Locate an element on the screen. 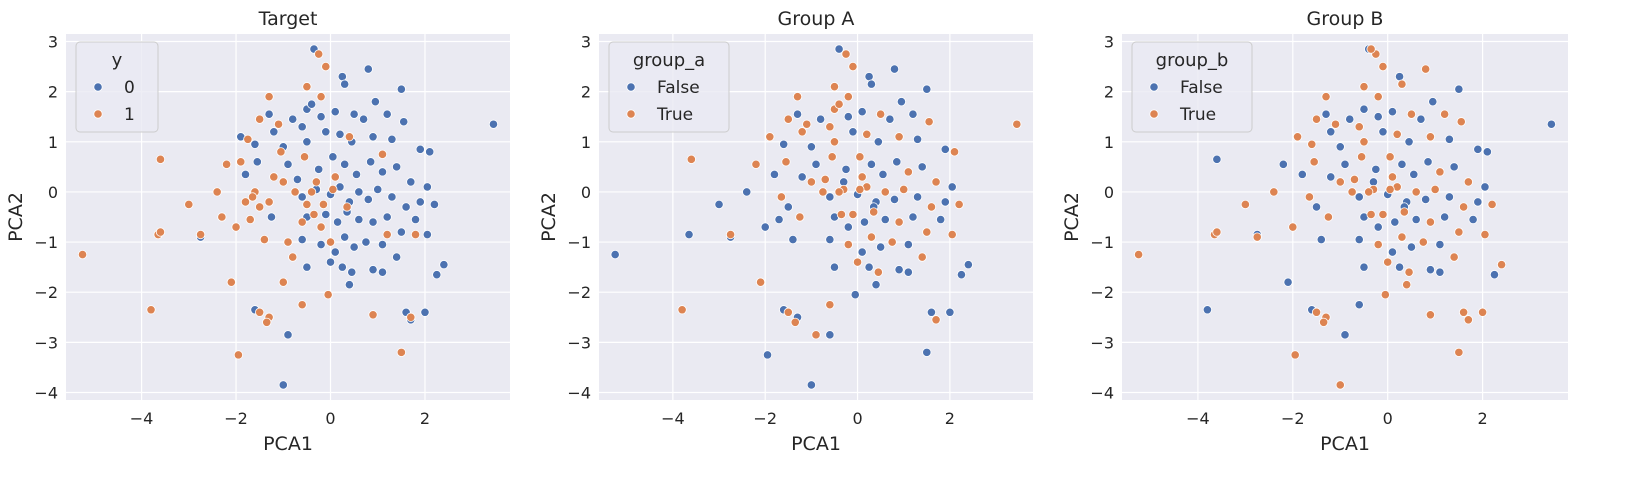 This screenshot has height=487, width=1637. y-tick-label: 3 is located at coordinates (1109, 42).